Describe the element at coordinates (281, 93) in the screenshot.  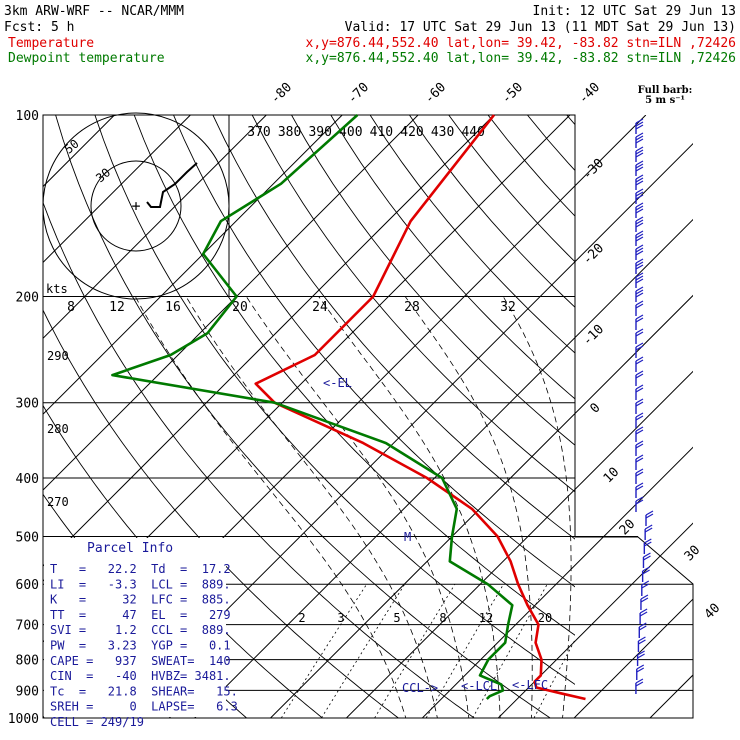
I see `isotherm-top-label: -80` at that location.